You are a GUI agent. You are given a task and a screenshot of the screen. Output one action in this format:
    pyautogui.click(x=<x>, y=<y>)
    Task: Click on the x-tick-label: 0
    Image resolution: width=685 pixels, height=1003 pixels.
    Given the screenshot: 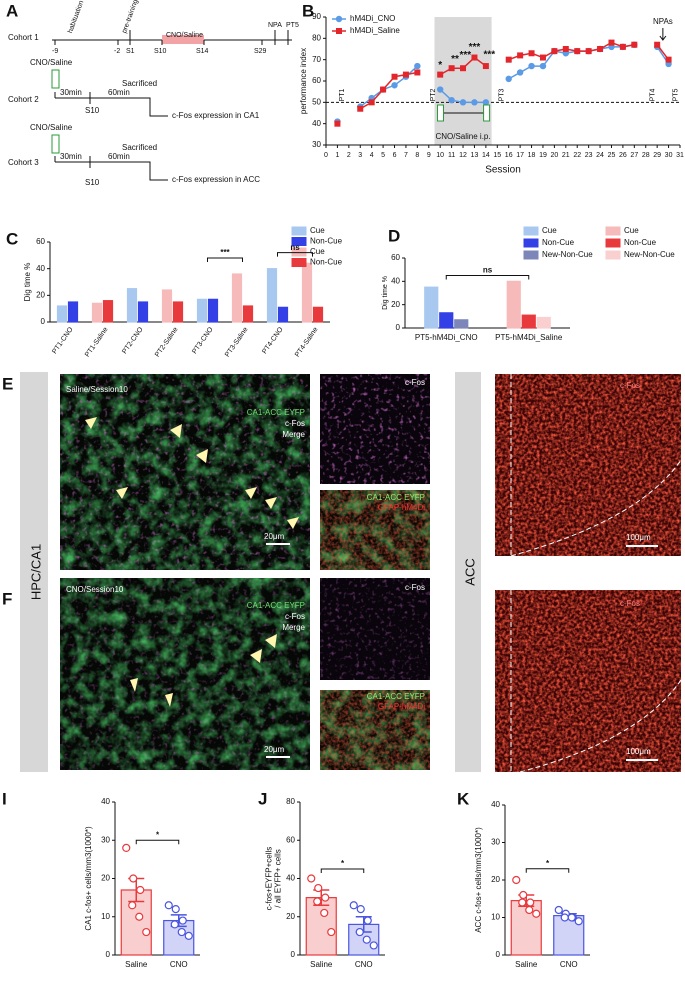 What is the action you would take?
    pyautogui.click(x=326, y=155)
    